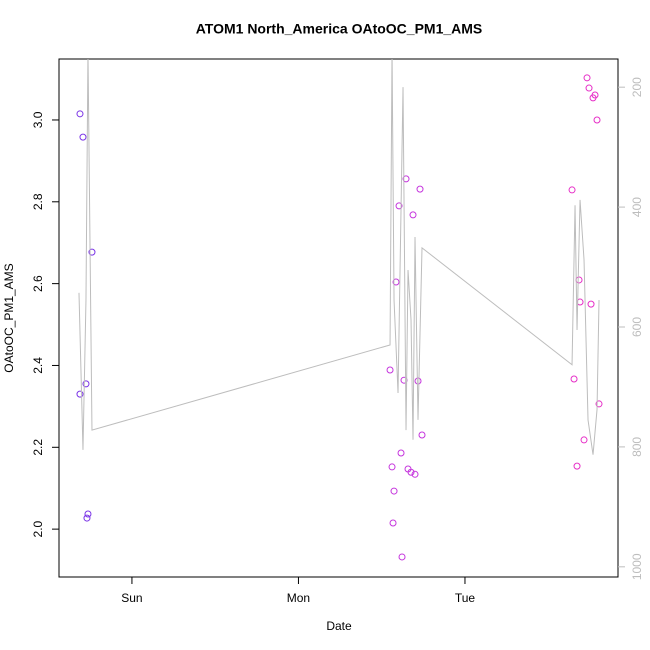  Describe the element at coordinates (38, 447) in the screenshot. I see `y-tick-label: 2.2` at that location.